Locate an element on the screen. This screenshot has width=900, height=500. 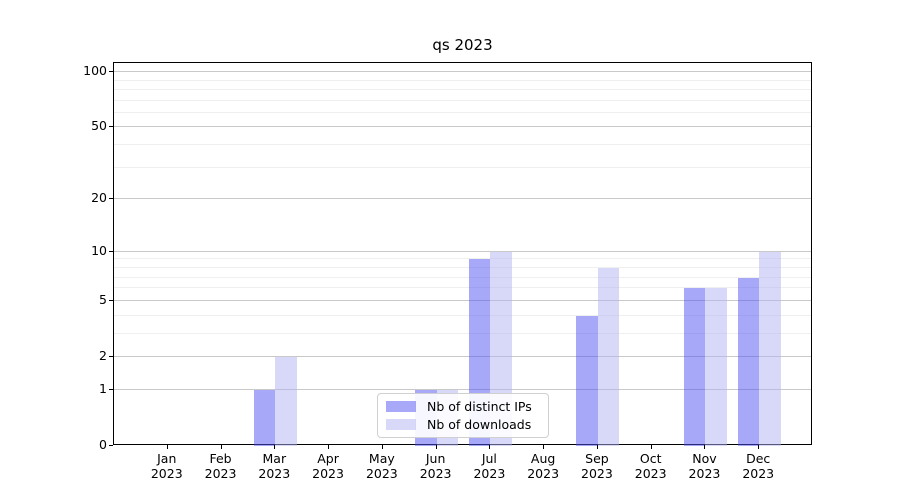
x-label-month: Feb is located at coordinates (220, 458).